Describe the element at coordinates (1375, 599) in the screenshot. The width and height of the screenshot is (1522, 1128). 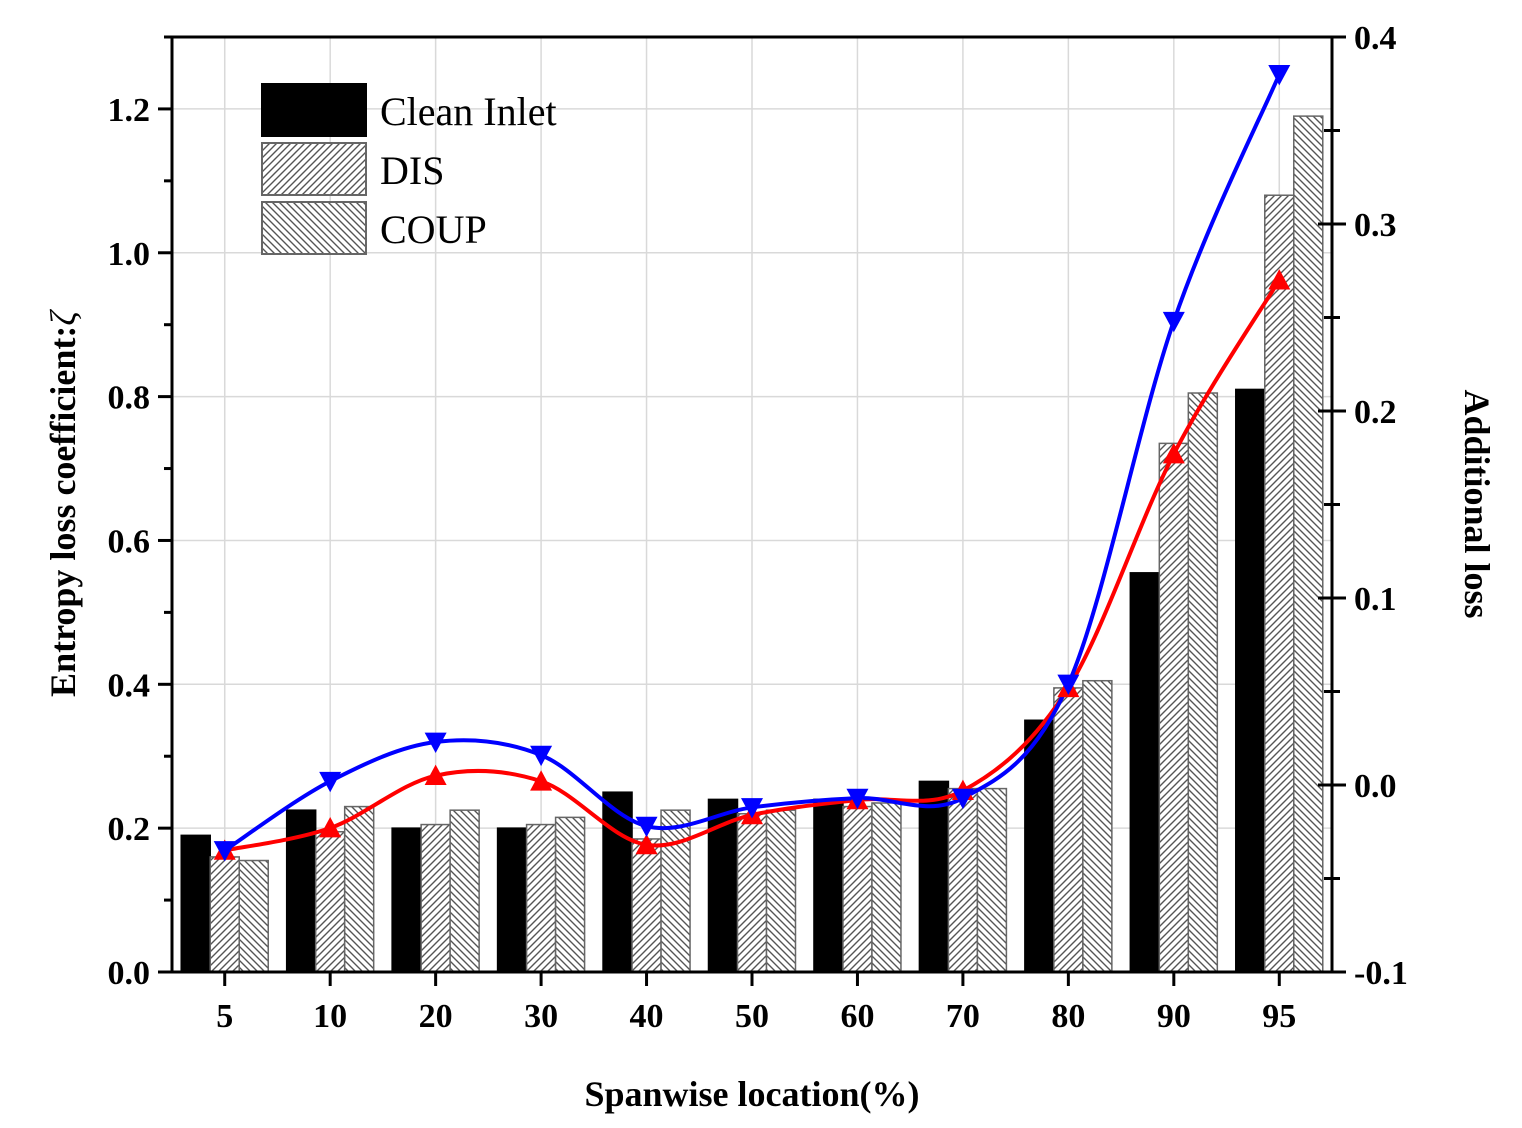
I see `y-tick-label-right: 0.1` at that location.